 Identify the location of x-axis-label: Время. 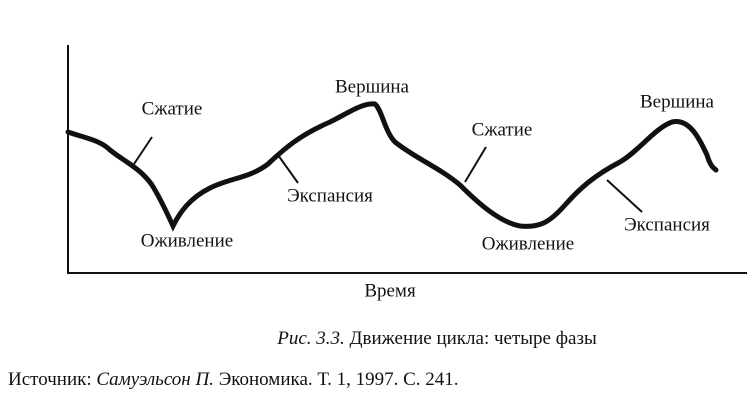
(390, 290).